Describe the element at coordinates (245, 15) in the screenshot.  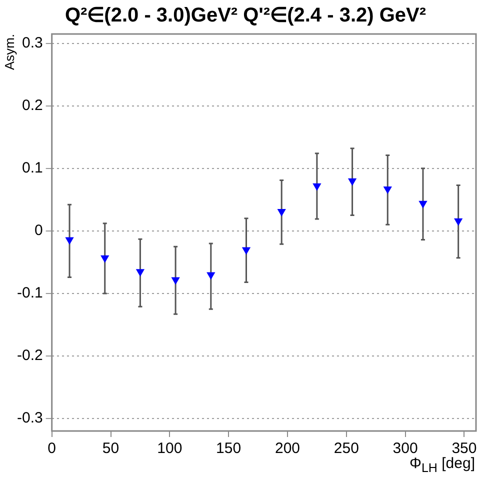
I see `chart-title: Q²∈(2.0 - 3.0)GeV² Q'²∈(2.4 - 3.2) GeV²` at that location.